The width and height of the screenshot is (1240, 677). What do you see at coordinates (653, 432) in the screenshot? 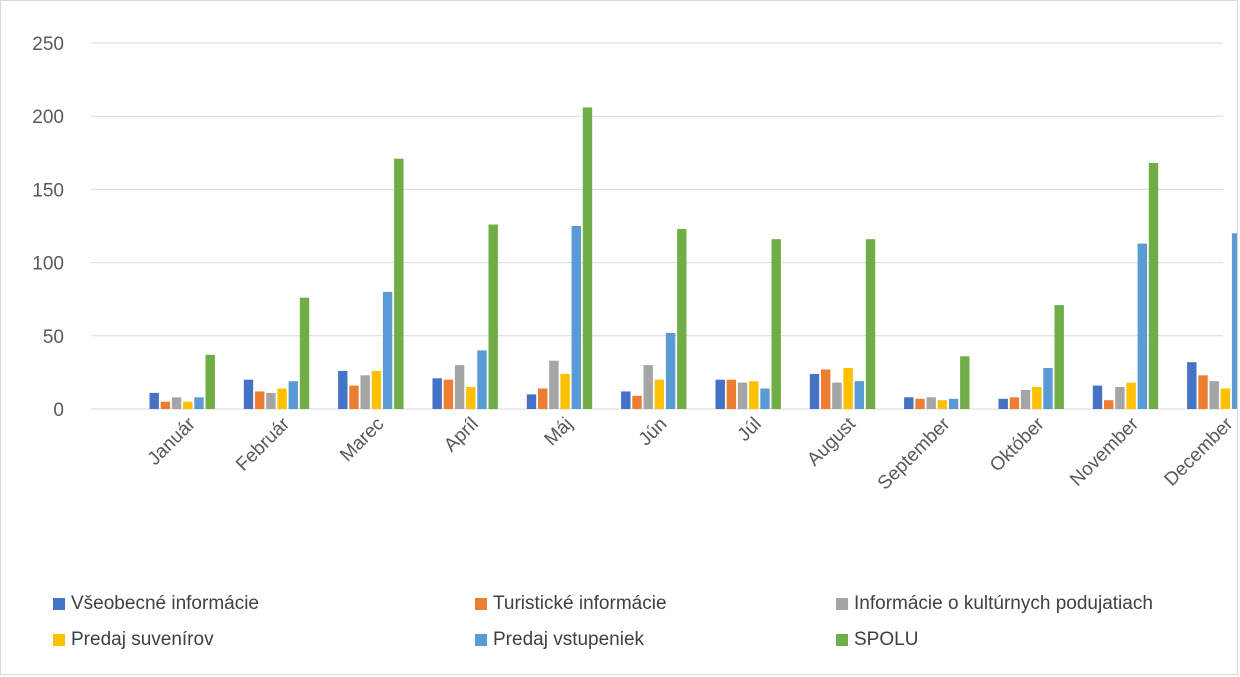
I see `x-tick-label: Jún` at bounding box center [653, 432].